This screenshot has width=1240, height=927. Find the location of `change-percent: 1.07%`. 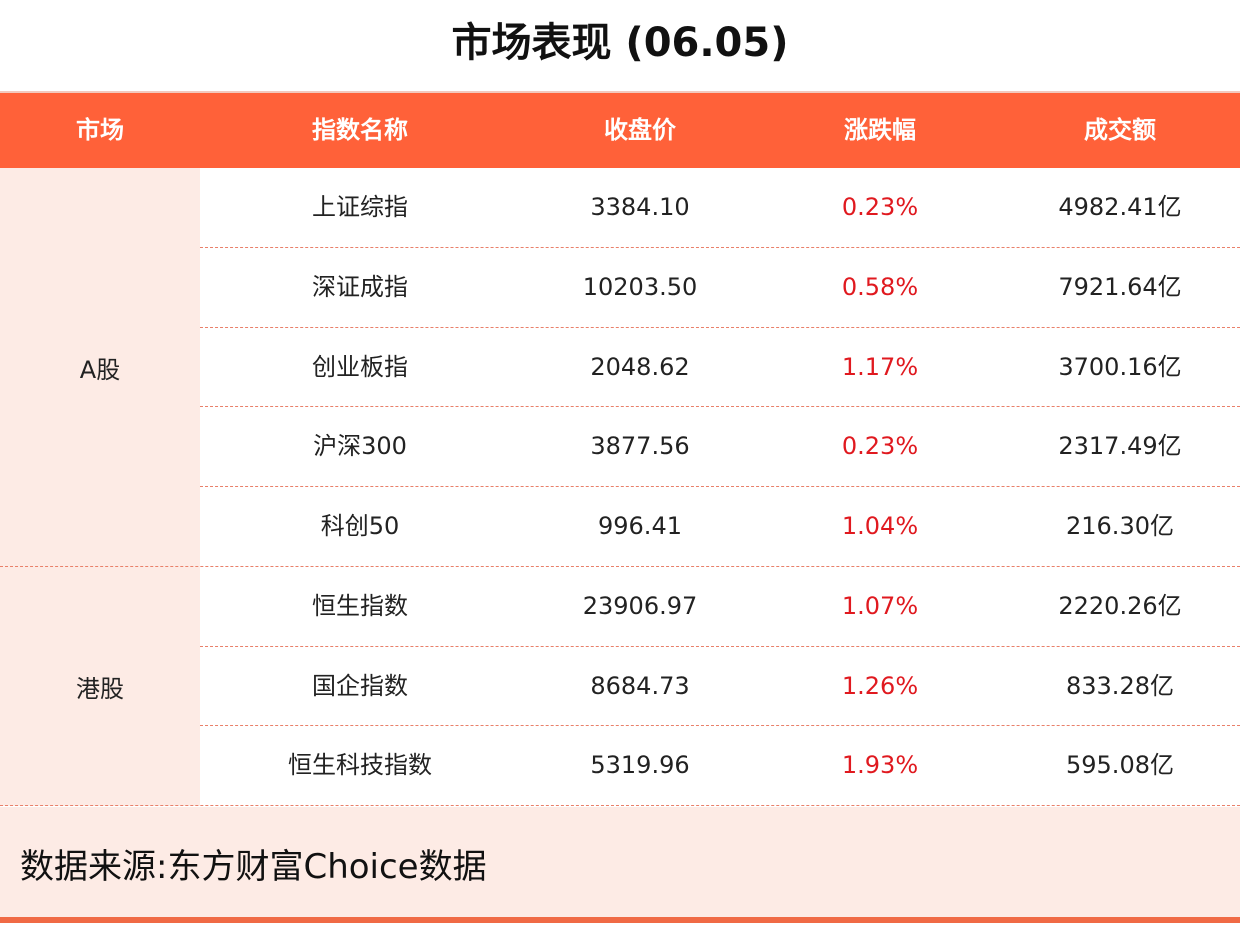

change-percent: 1.07% is located at coordinates (880, 605).